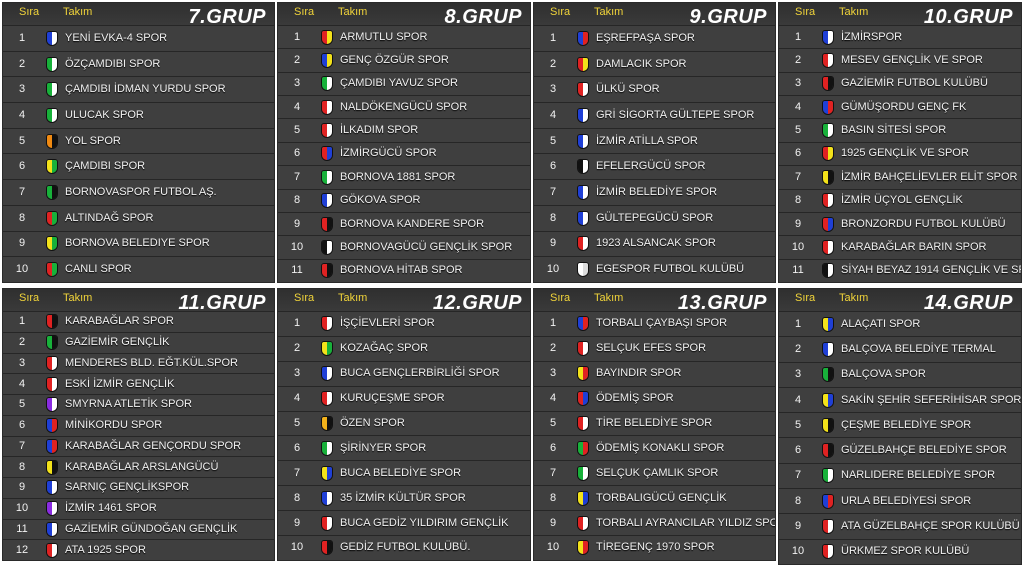 Image resolution: width=1024 pixels, height=569 pixels. Describe the element at coordinates (477, 303) in the screenshot. I see `group-title: 12.GRUP` at that location.